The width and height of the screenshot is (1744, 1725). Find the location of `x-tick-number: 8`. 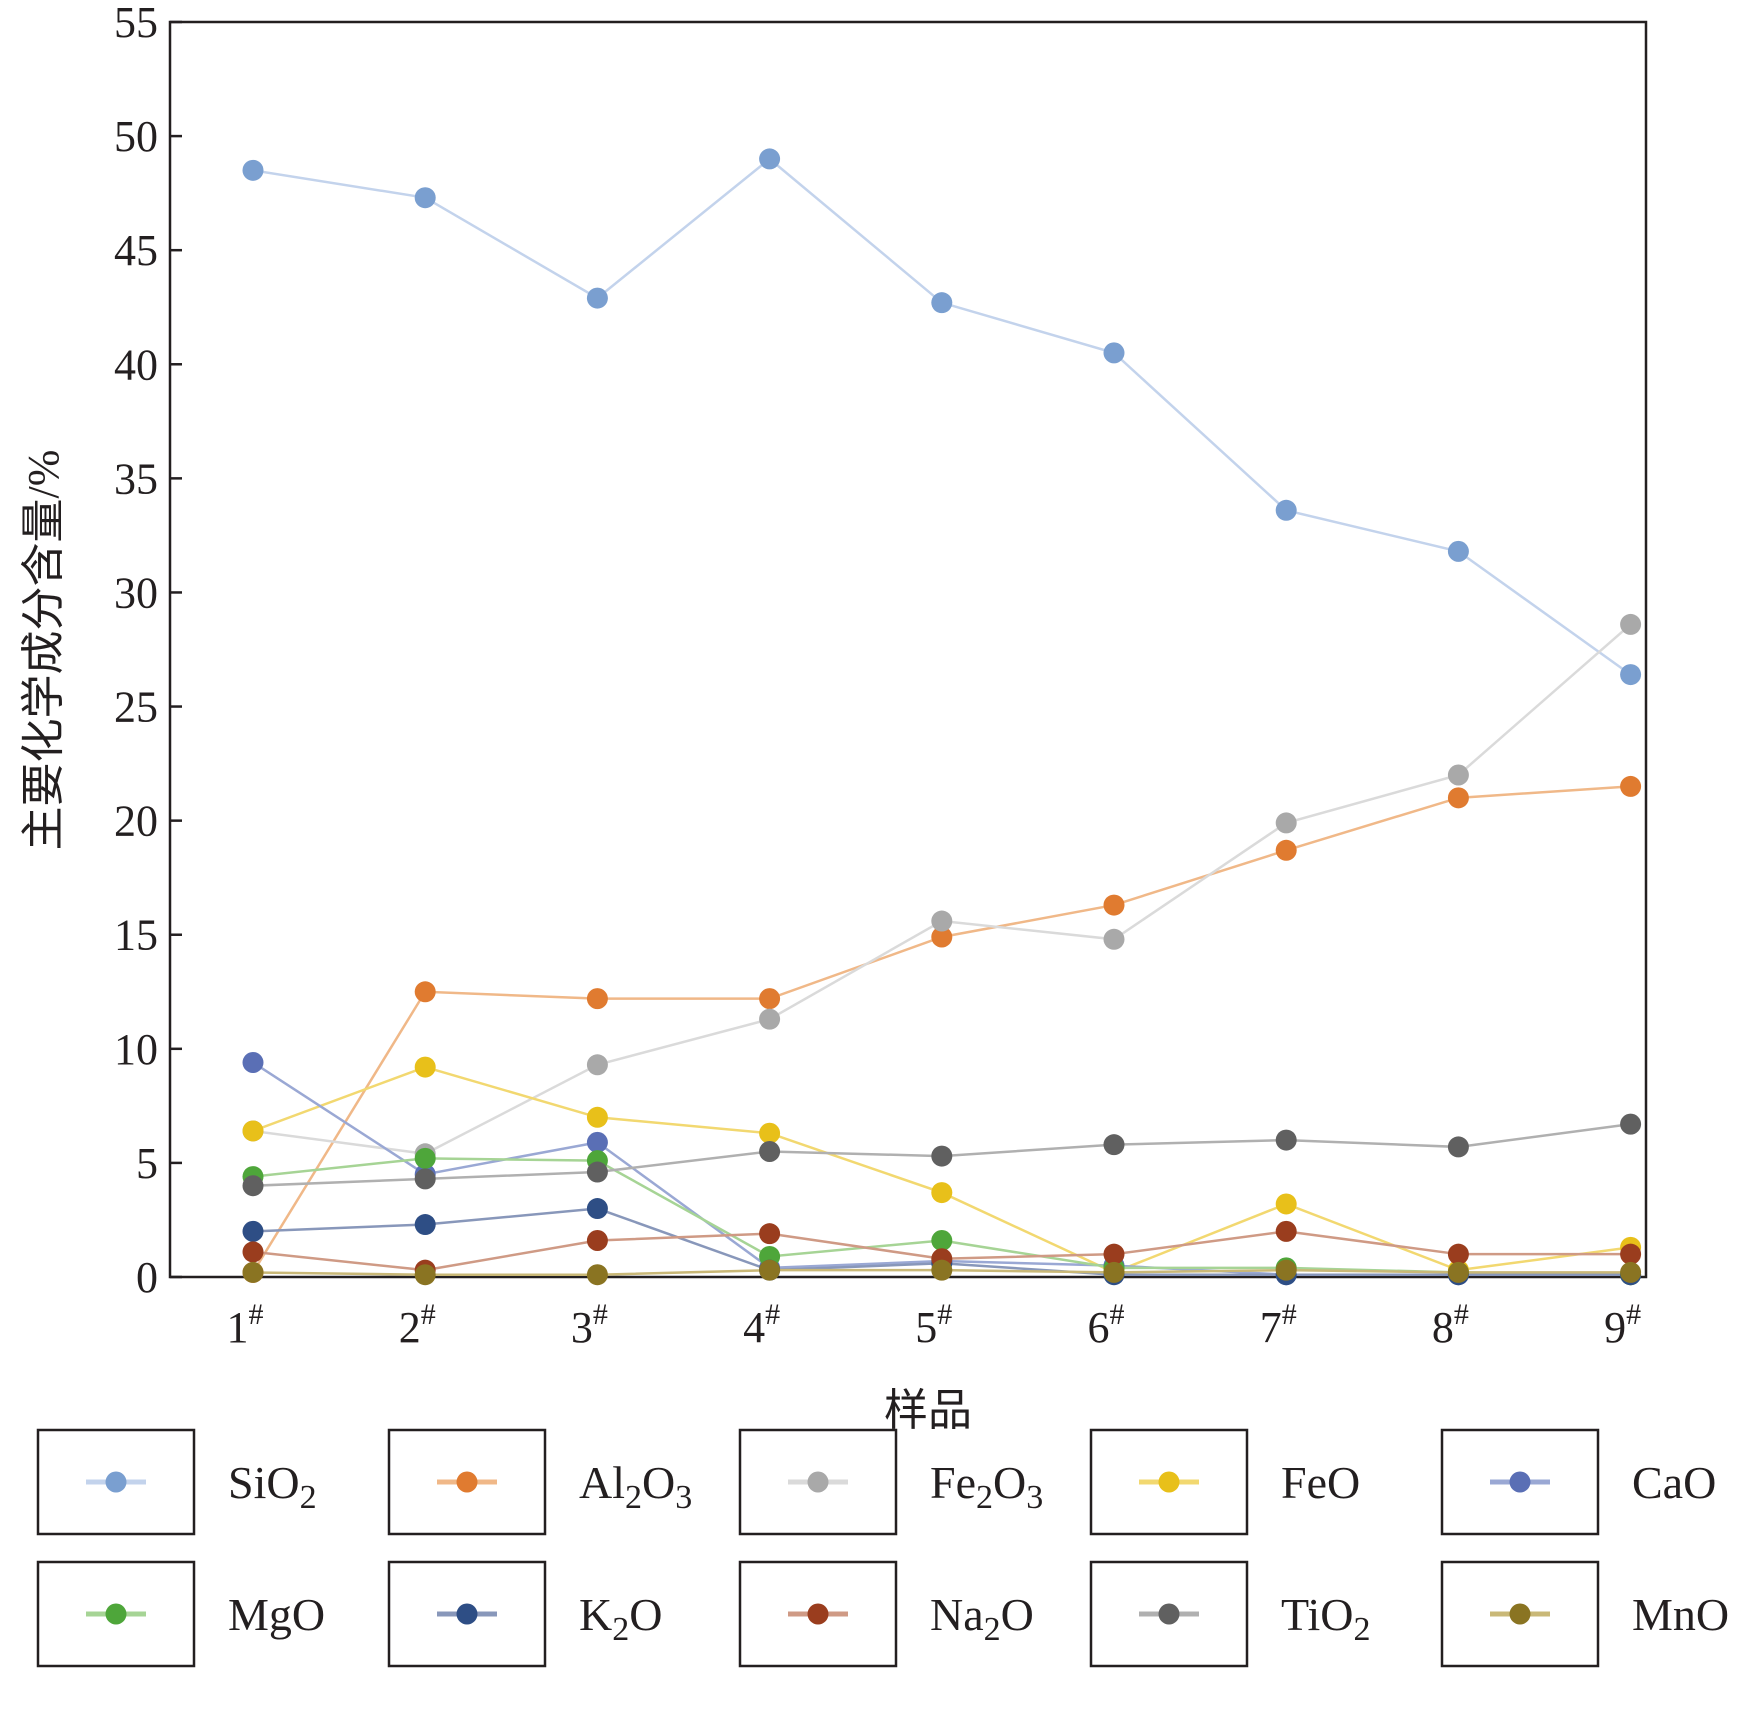

x-tick-number: 8 is located at coordinates (1443, 1327).